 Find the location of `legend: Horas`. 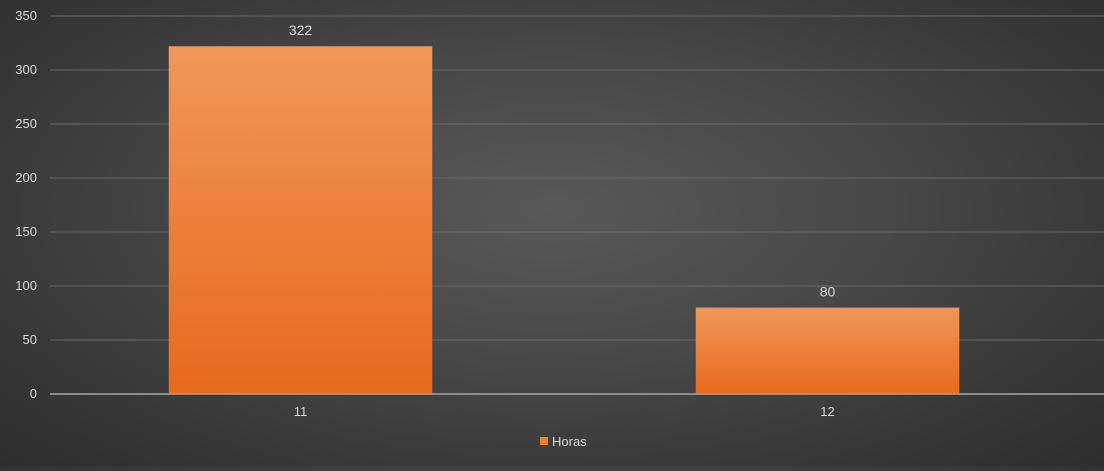

legend: Horas is located at coordinates (563, 441).